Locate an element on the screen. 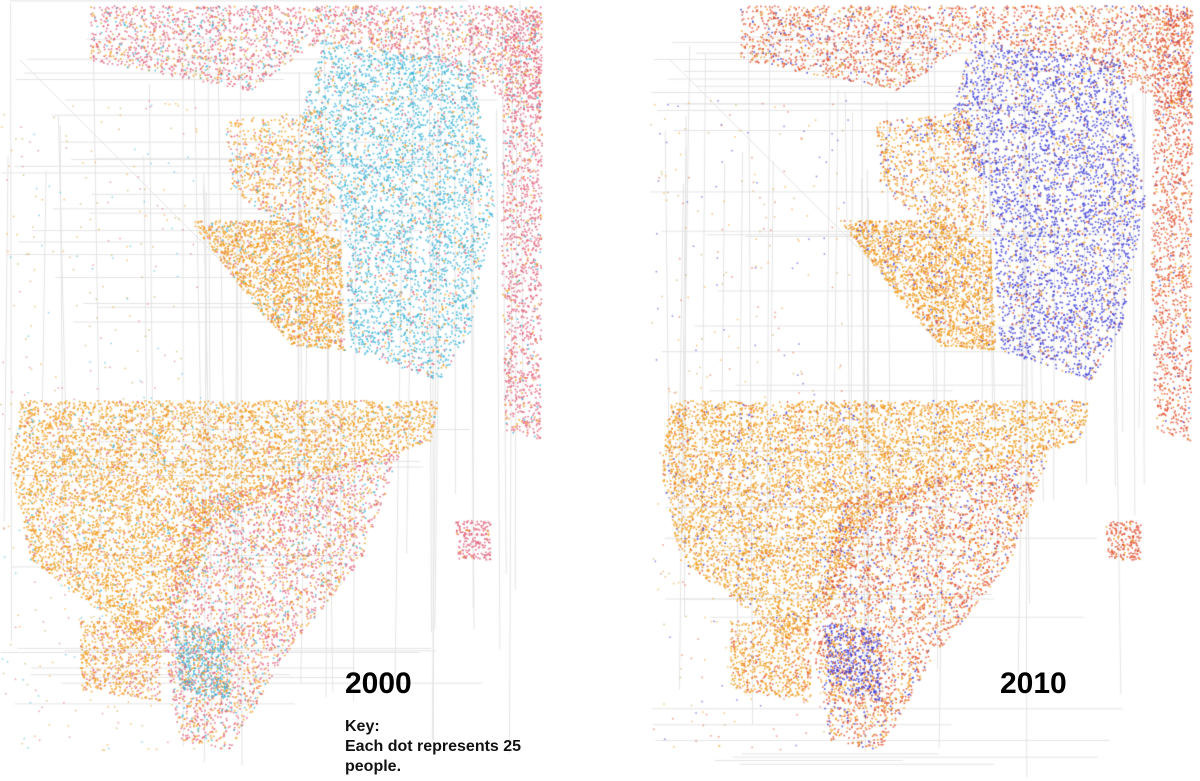  map-key: Key: Each dot represents 25 people. is located at coordinates (447, 747).